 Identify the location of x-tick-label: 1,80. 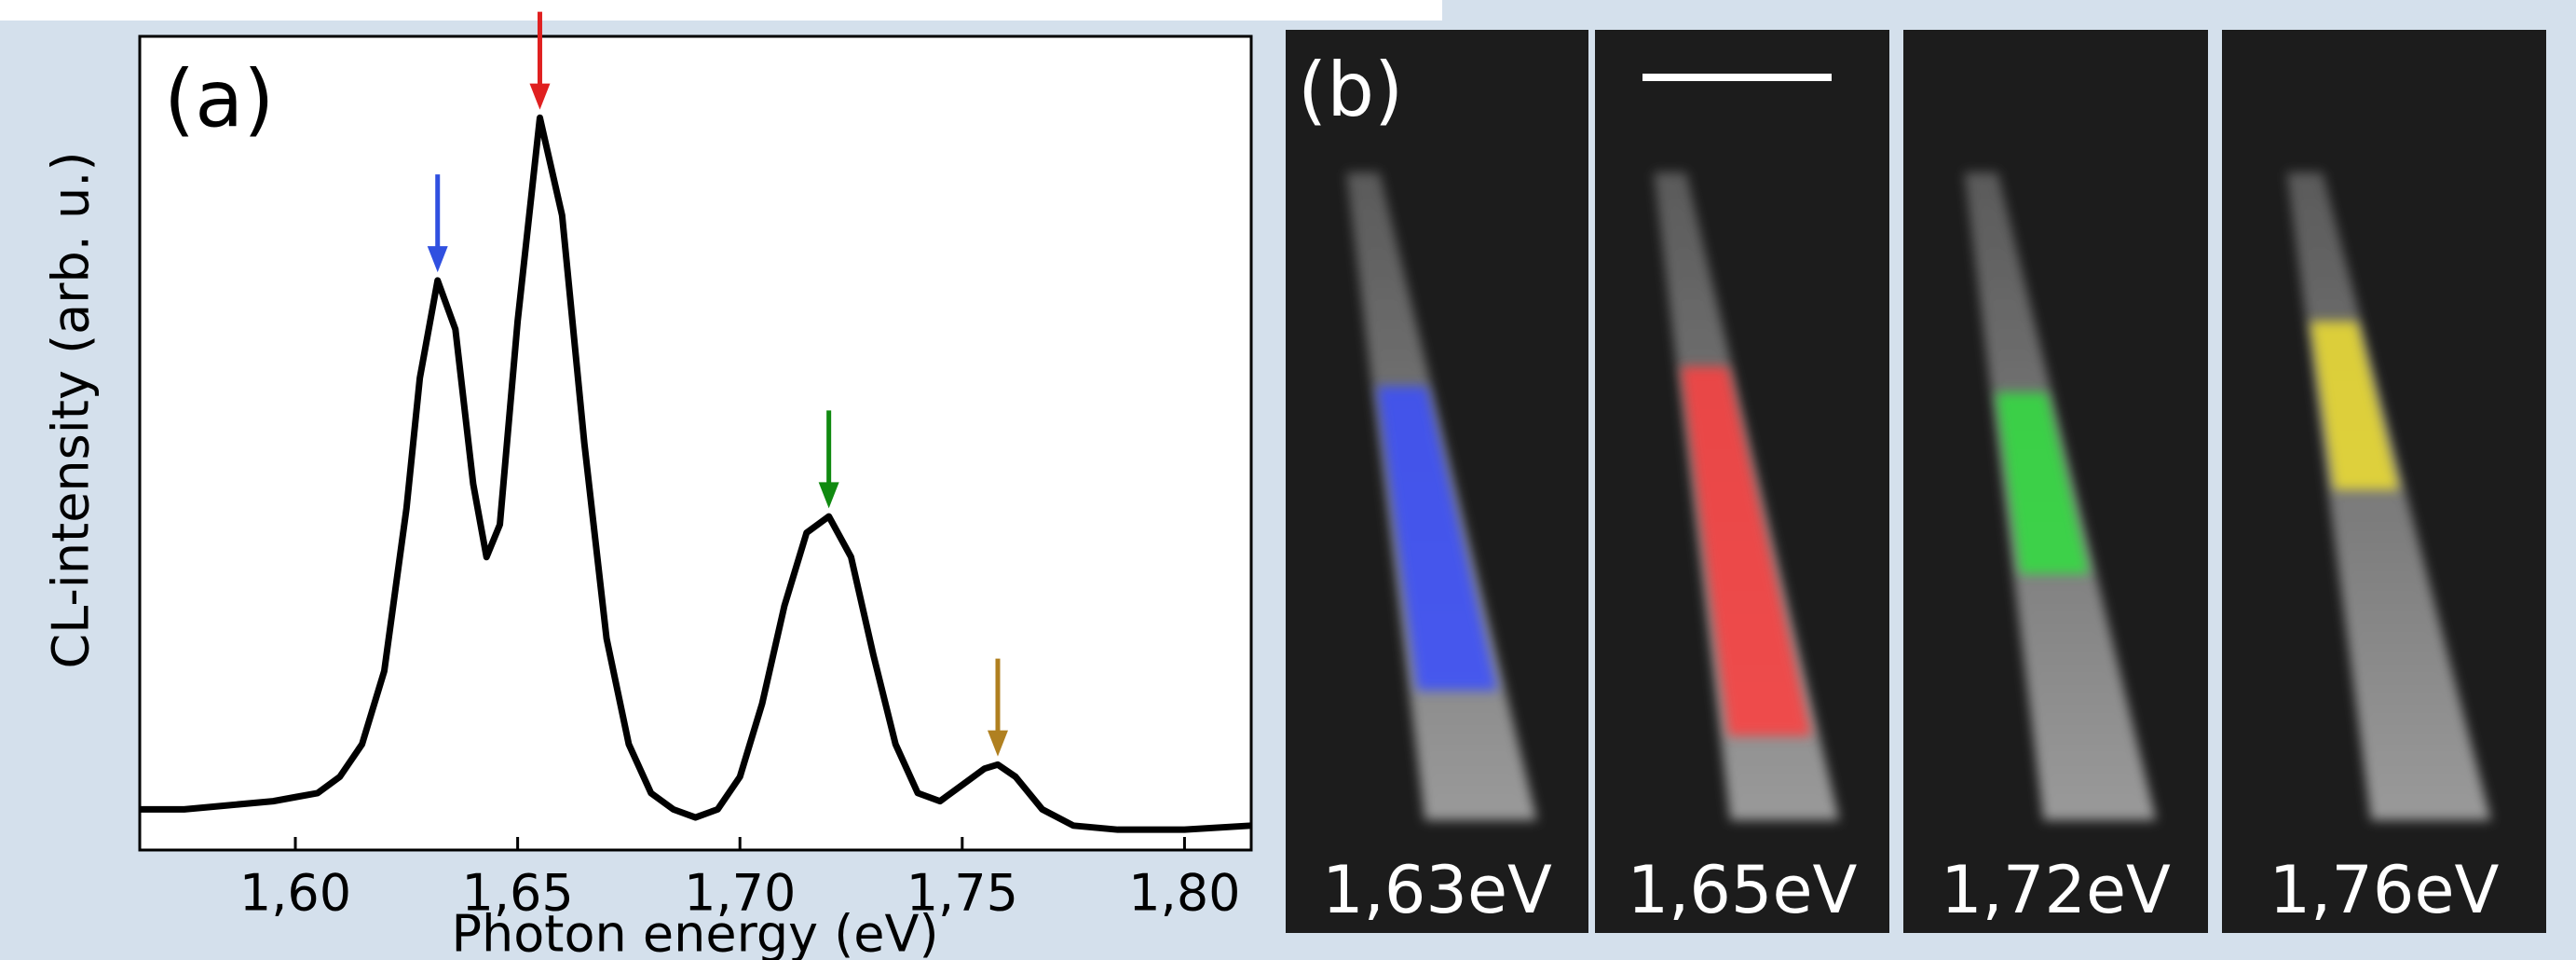
(1184, 894).